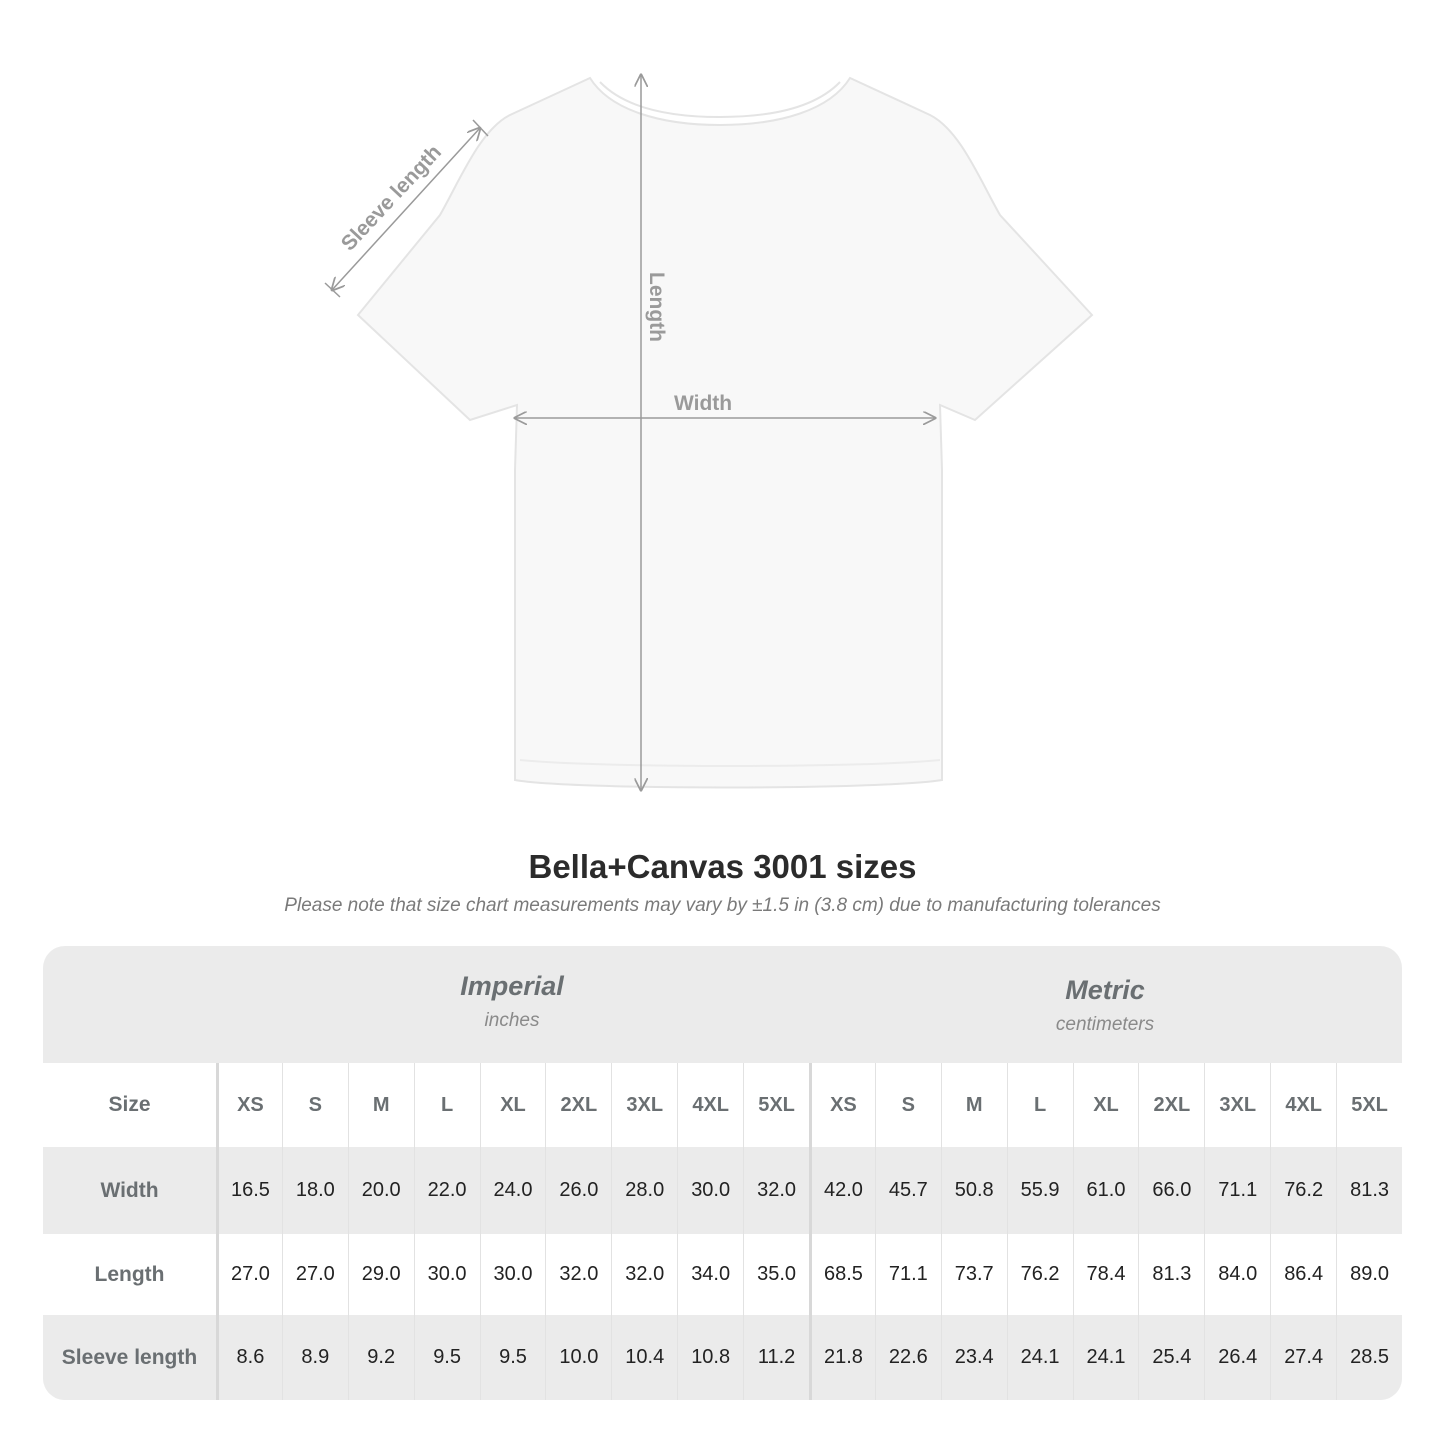 The height and width of the screenshot is (1445, 1445). Describe the element at coordinates (129, 1105) in the screenshot. I see `size-header-label: Size` at that location.